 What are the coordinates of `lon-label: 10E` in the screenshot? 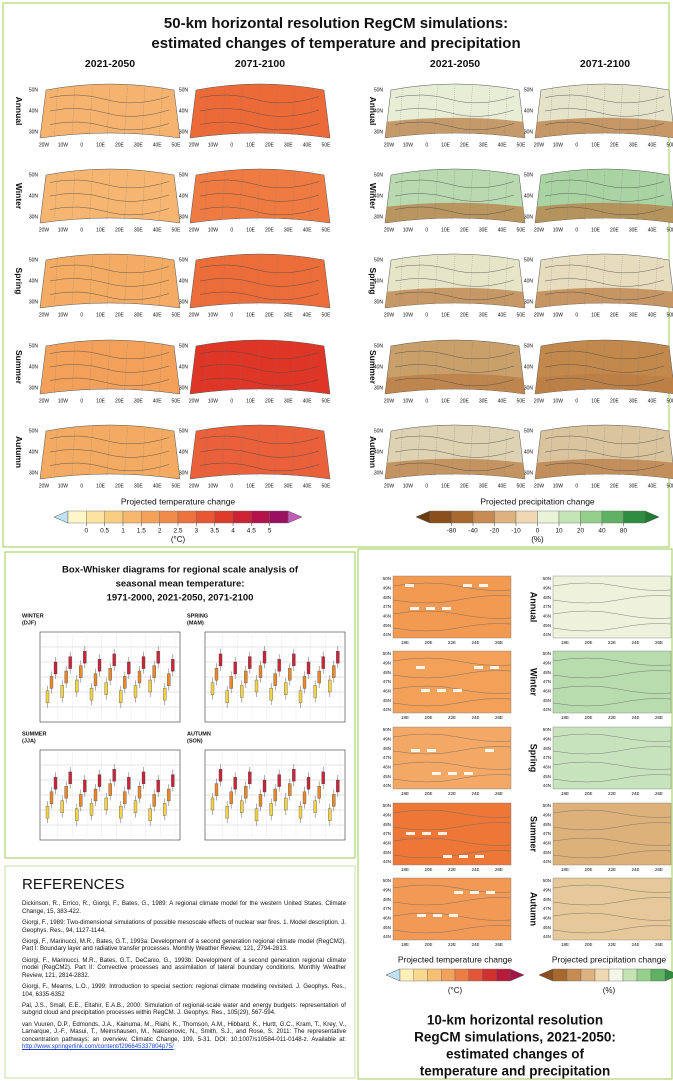 It's located at (446, 230).